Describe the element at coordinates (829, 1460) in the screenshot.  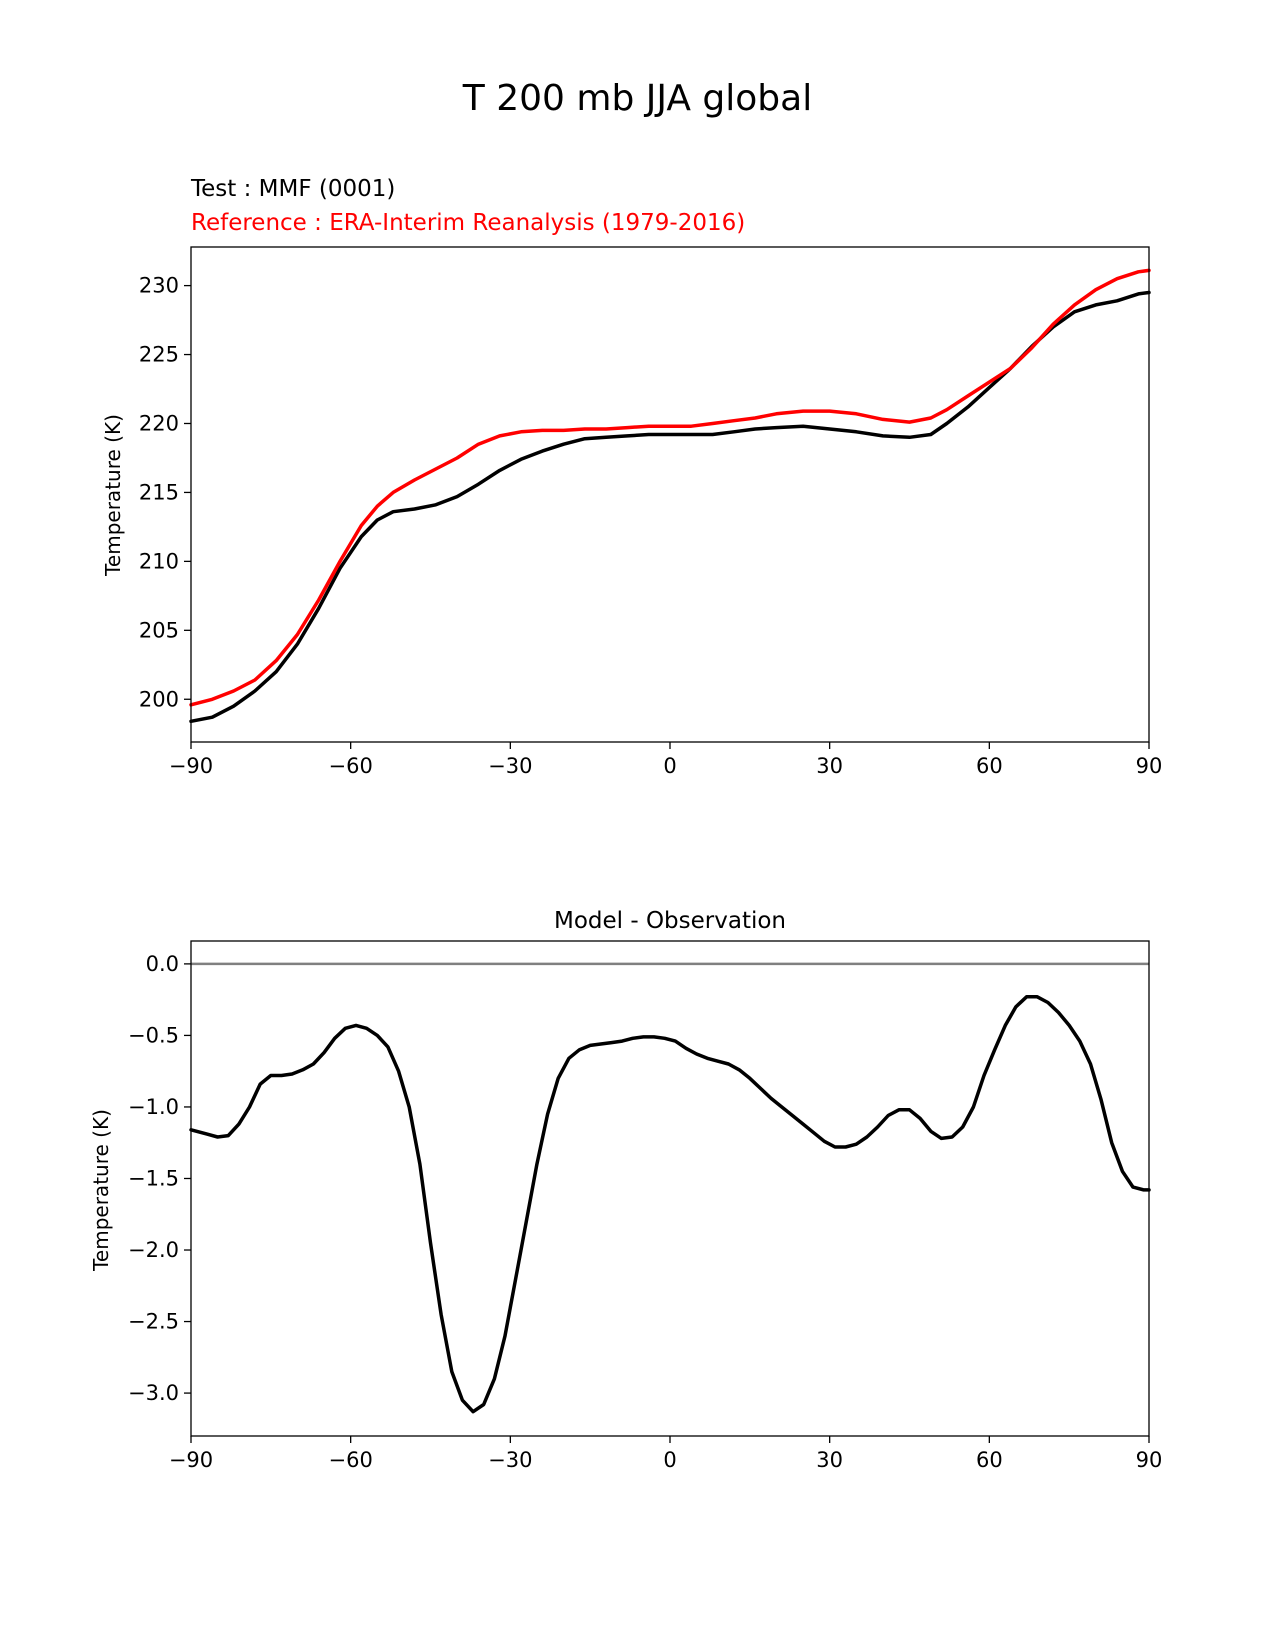
I see `bottom-x-tick-label: 30` at that location.